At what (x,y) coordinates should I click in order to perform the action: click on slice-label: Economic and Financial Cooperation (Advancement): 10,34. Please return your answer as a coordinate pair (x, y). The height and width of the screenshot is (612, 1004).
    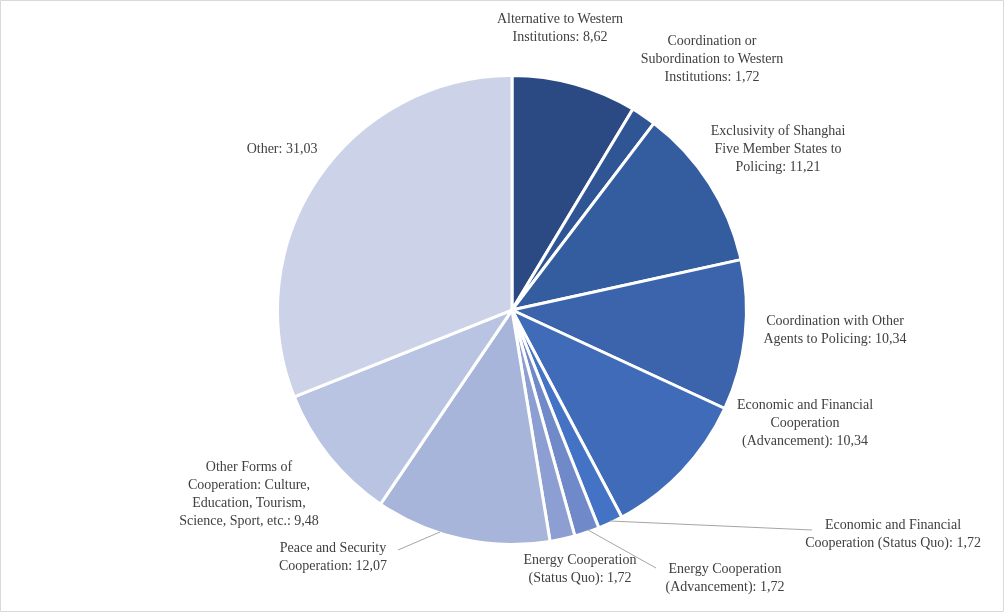
    Looking at the image, I should click on (805, 422).